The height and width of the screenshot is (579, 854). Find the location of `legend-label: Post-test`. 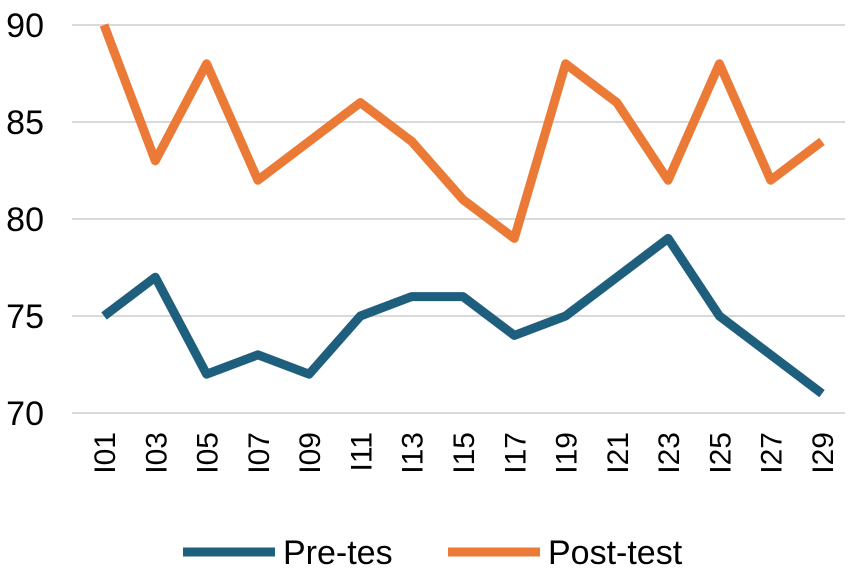

legend-label: Post-test is located at coordinates (615, 553).